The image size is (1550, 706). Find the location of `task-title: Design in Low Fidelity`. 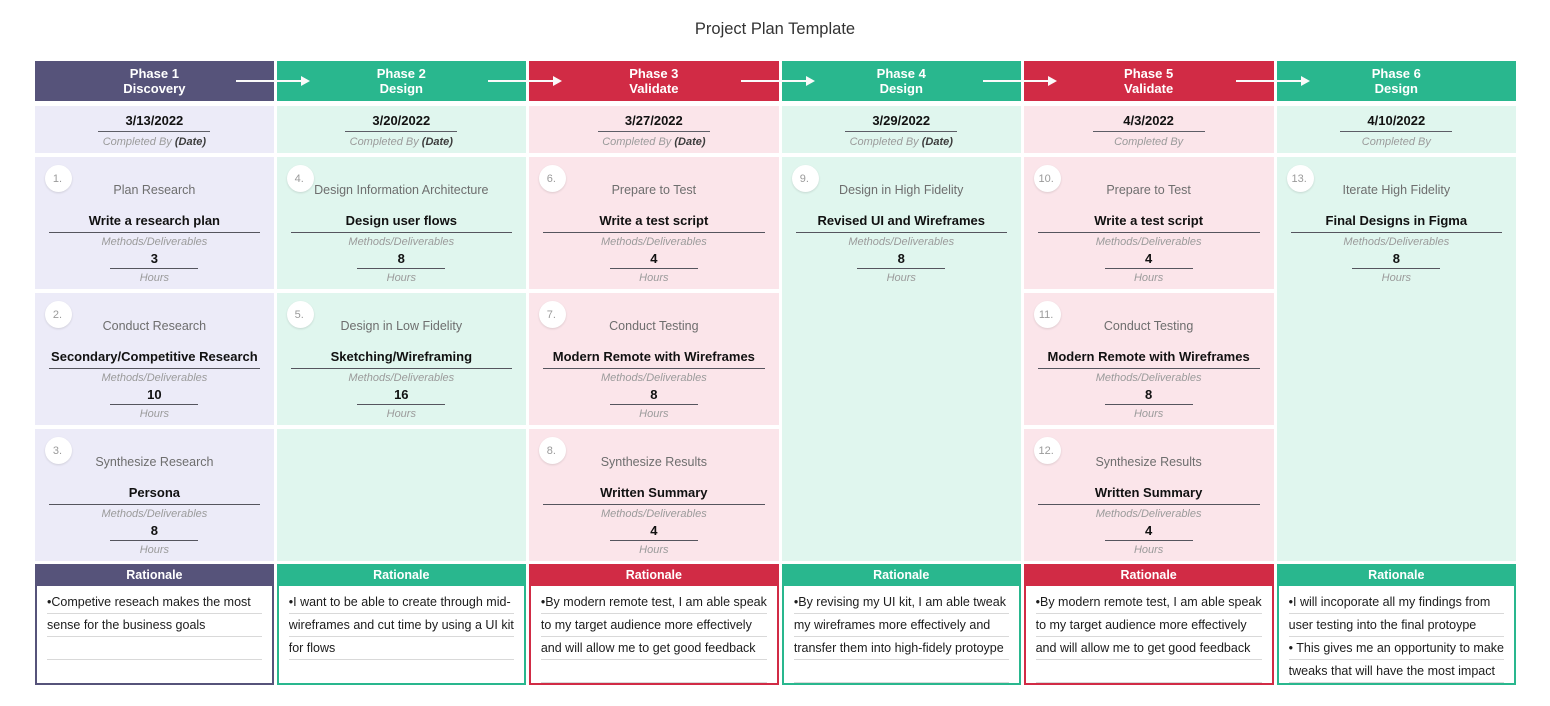

task-title: Design in Low Fidelity is located at coordinates (401, 326).